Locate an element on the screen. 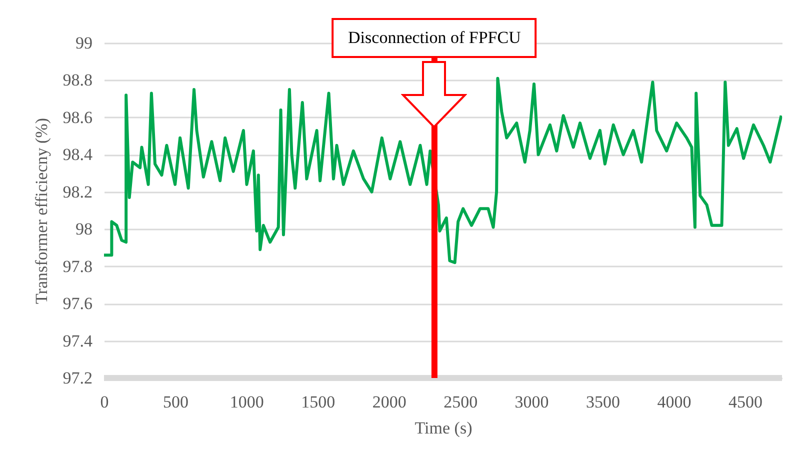 This screenshot has width=785, height=461. y-tick-label: 98.2 is located at coordinates (77, 192).